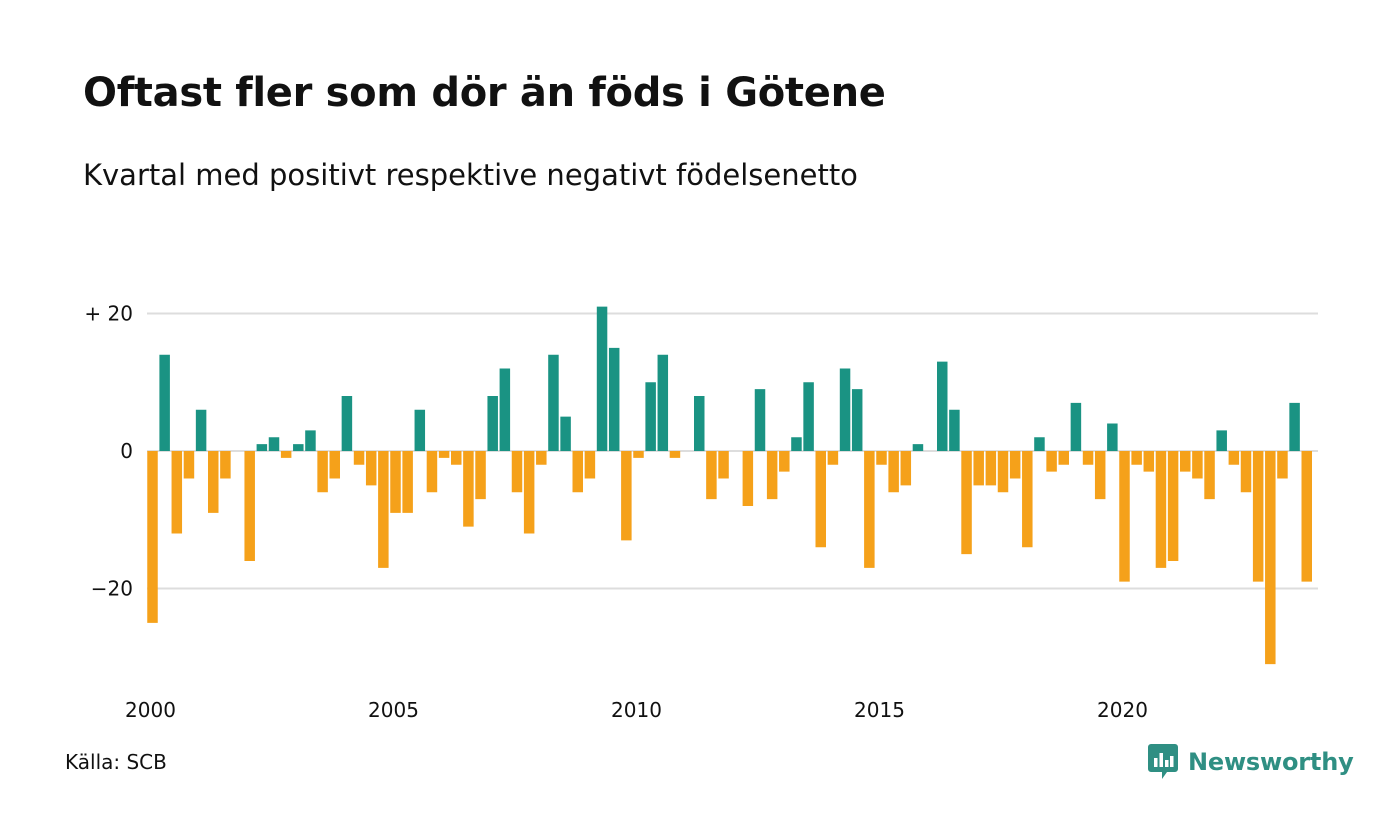 The width and height of the screenshot is (1400, 840). What do you see at coordinates (1163, 761) in the screenshot?
I see `newsworthy-logo-icon` at bounding box center [1163, 761].